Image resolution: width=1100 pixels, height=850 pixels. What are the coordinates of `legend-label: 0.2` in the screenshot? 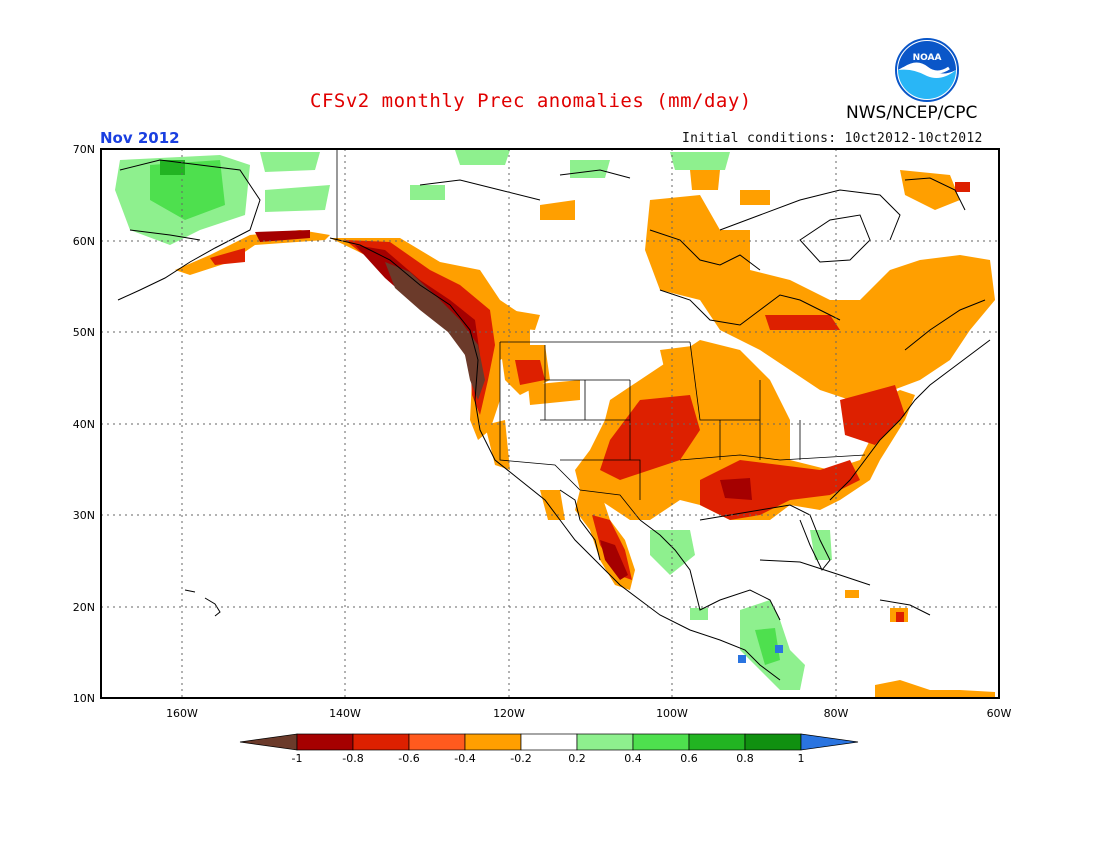 It's located at (577, 758).